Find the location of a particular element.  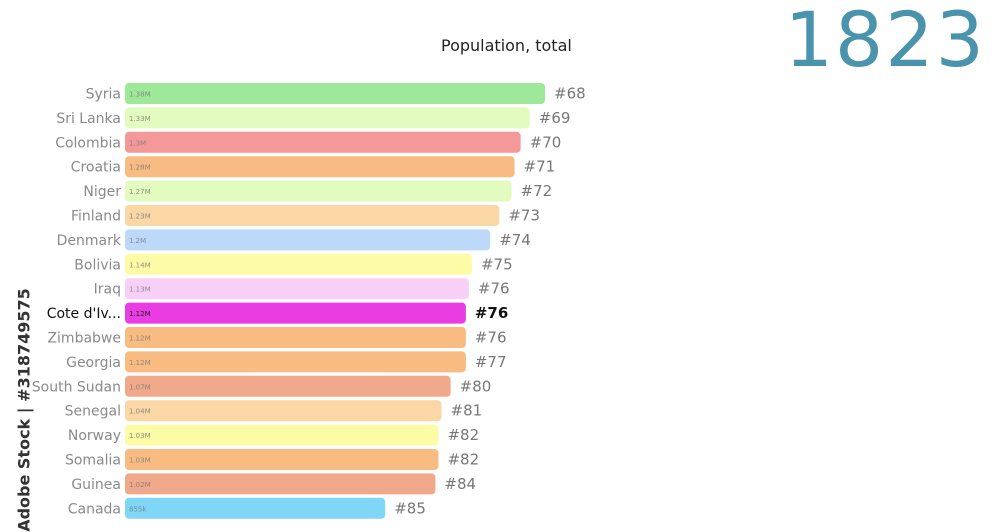

value-label: 1.07M is located at coordinates (140, 387).